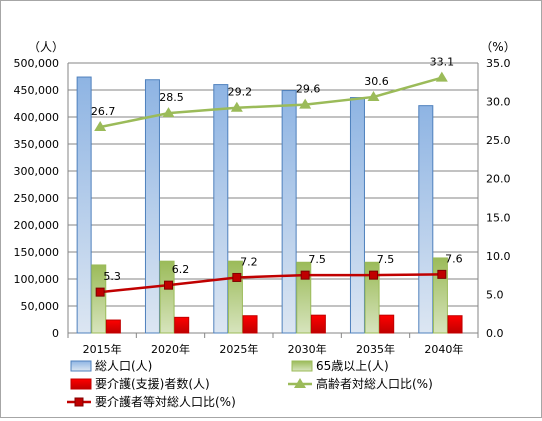  What do you see at coordinates (495, 333) in the screenshot?
I see `right-tick-label: 0.0` at bounding box center [495, 333].